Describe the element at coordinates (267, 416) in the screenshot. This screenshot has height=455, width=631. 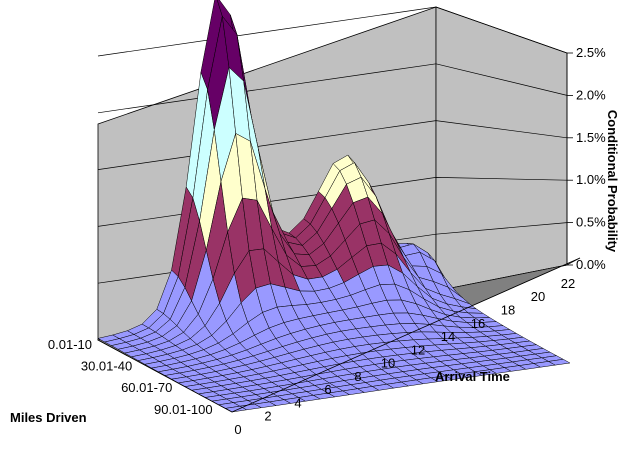
I see `x-tick-label: 2` at that location.